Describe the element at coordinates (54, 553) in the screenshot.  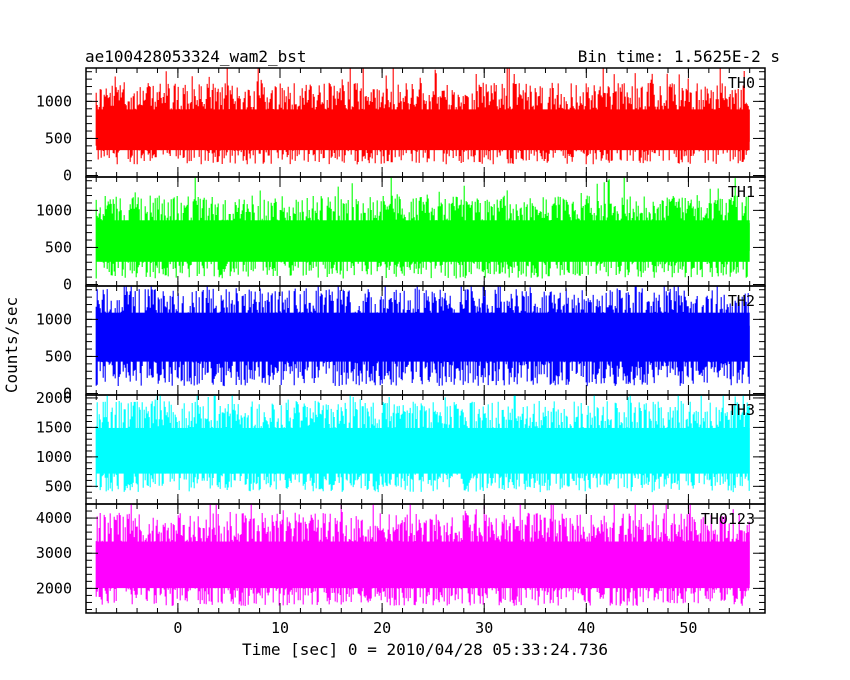
I see `y-tick-label: 3000` at that location.